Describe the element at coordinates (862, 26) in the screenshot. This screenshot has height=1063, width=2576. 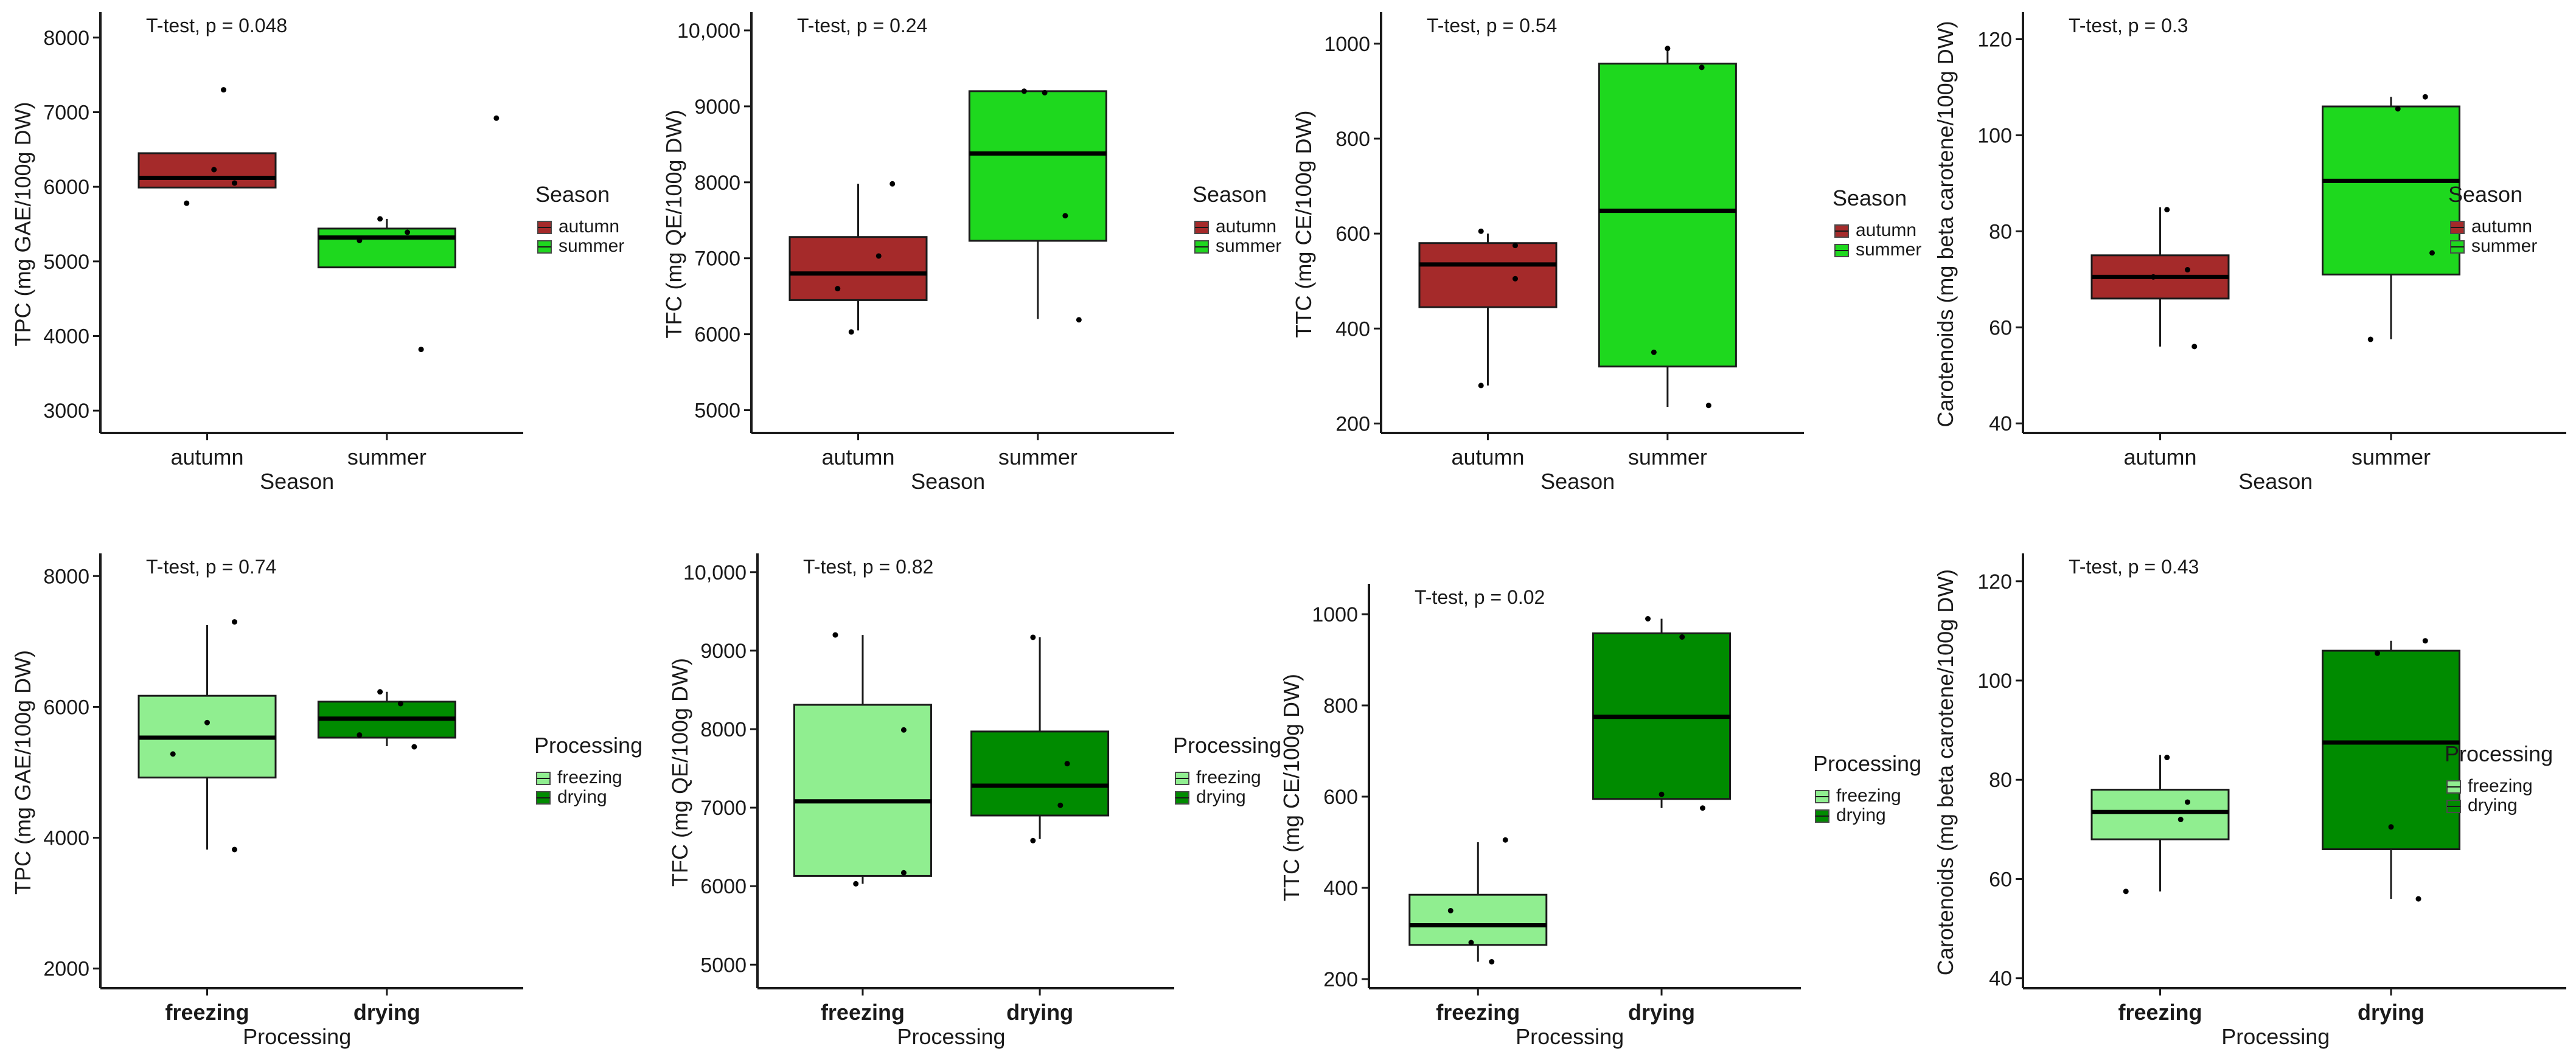
I see `ttest-annotation: T-test, p = 0.24` at that location.